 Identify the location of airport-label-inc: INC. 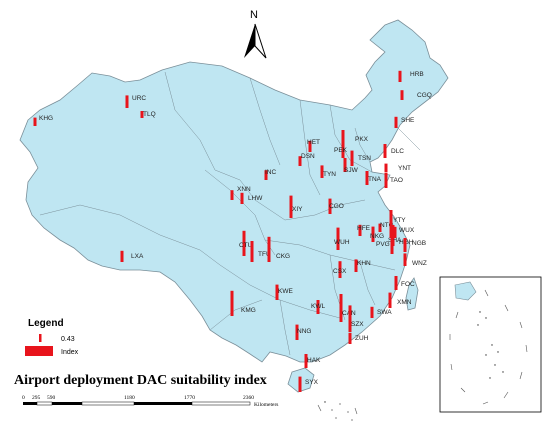
(271, 172).